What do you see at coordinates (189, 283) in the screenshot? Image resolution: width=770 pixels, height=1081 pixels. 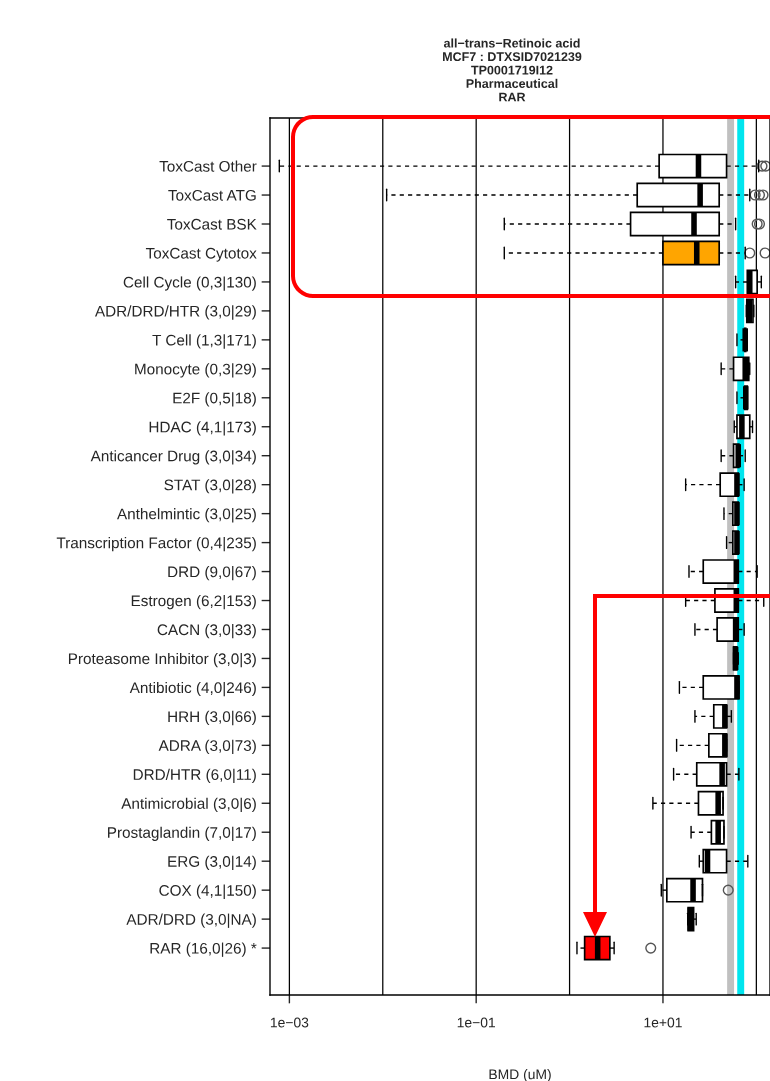 I see `y-tick-label: Cell Cycle (0,3|130)` at bounding box center [189, 283].